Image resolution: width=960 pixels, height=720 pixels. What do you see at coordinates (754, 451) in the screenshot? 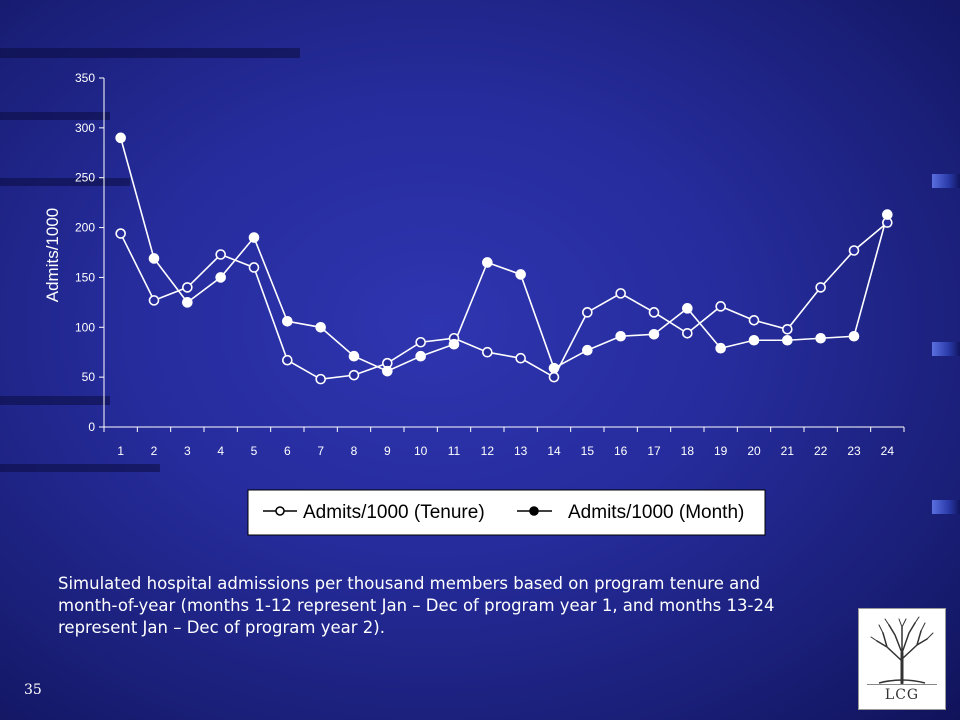
I see `x-tick-label: 20` at bounding box center [754, 451].